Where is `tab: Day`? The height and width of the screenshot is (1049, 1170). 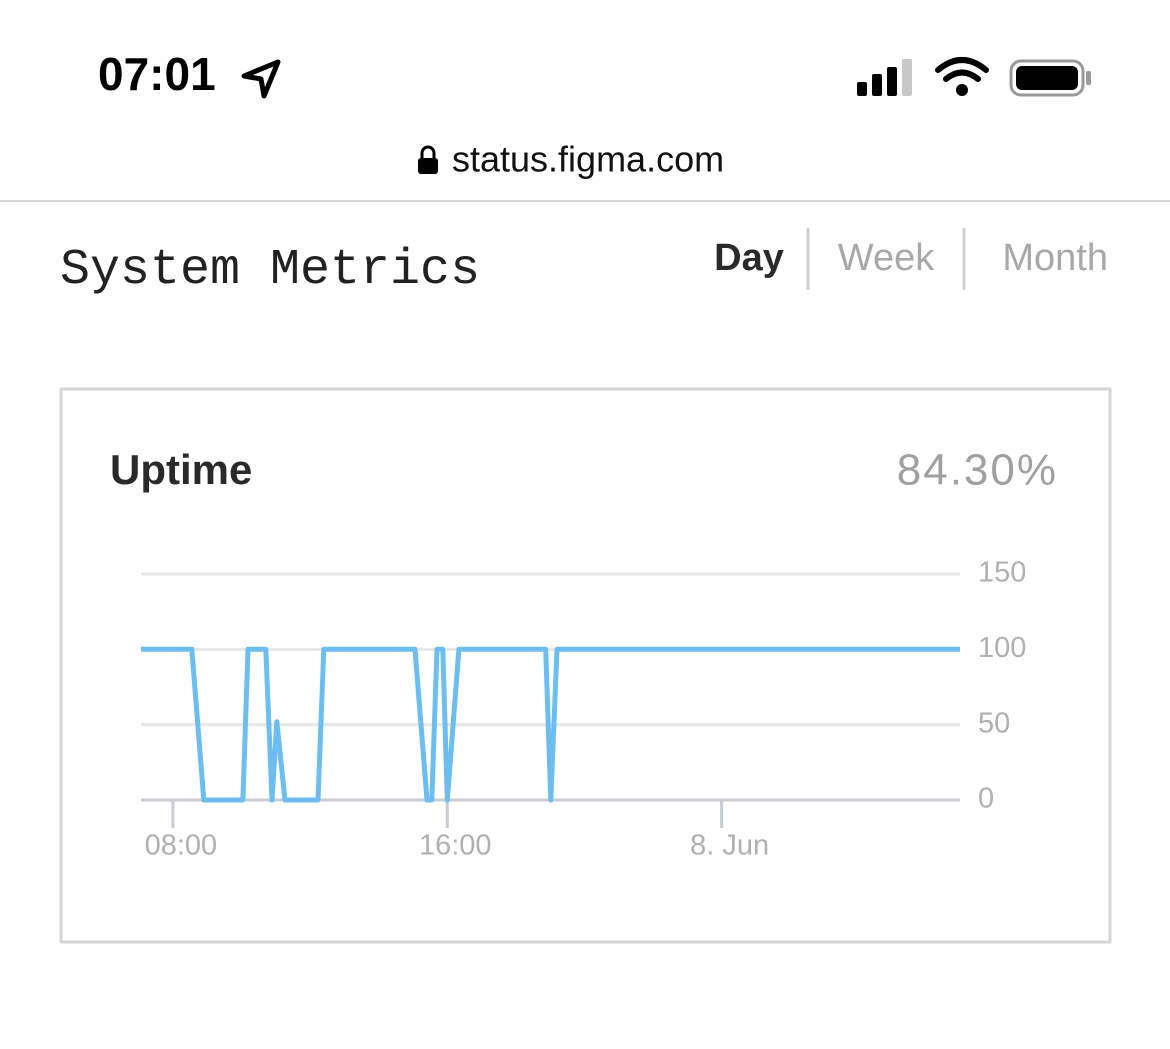
tab: Day is located at coordinates (749, 258).